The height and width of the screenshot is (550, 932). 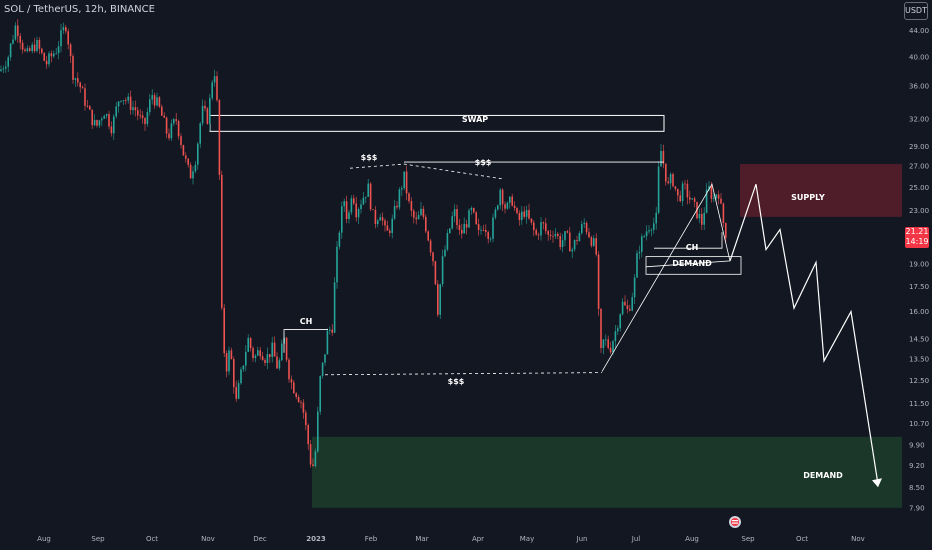 What do you see at coordinates (916, 11) in the screenshot?
I see `currency-button: USDT` at bounding box center [916, 11].